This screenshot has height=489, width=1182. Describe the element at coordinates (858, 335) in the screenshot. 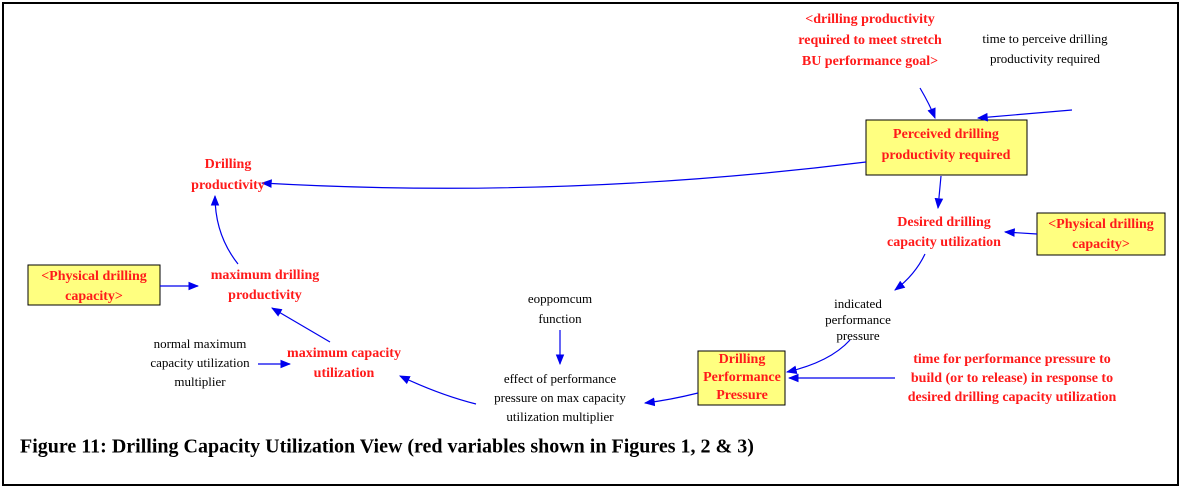

I see `node-label: pressure` at that location.